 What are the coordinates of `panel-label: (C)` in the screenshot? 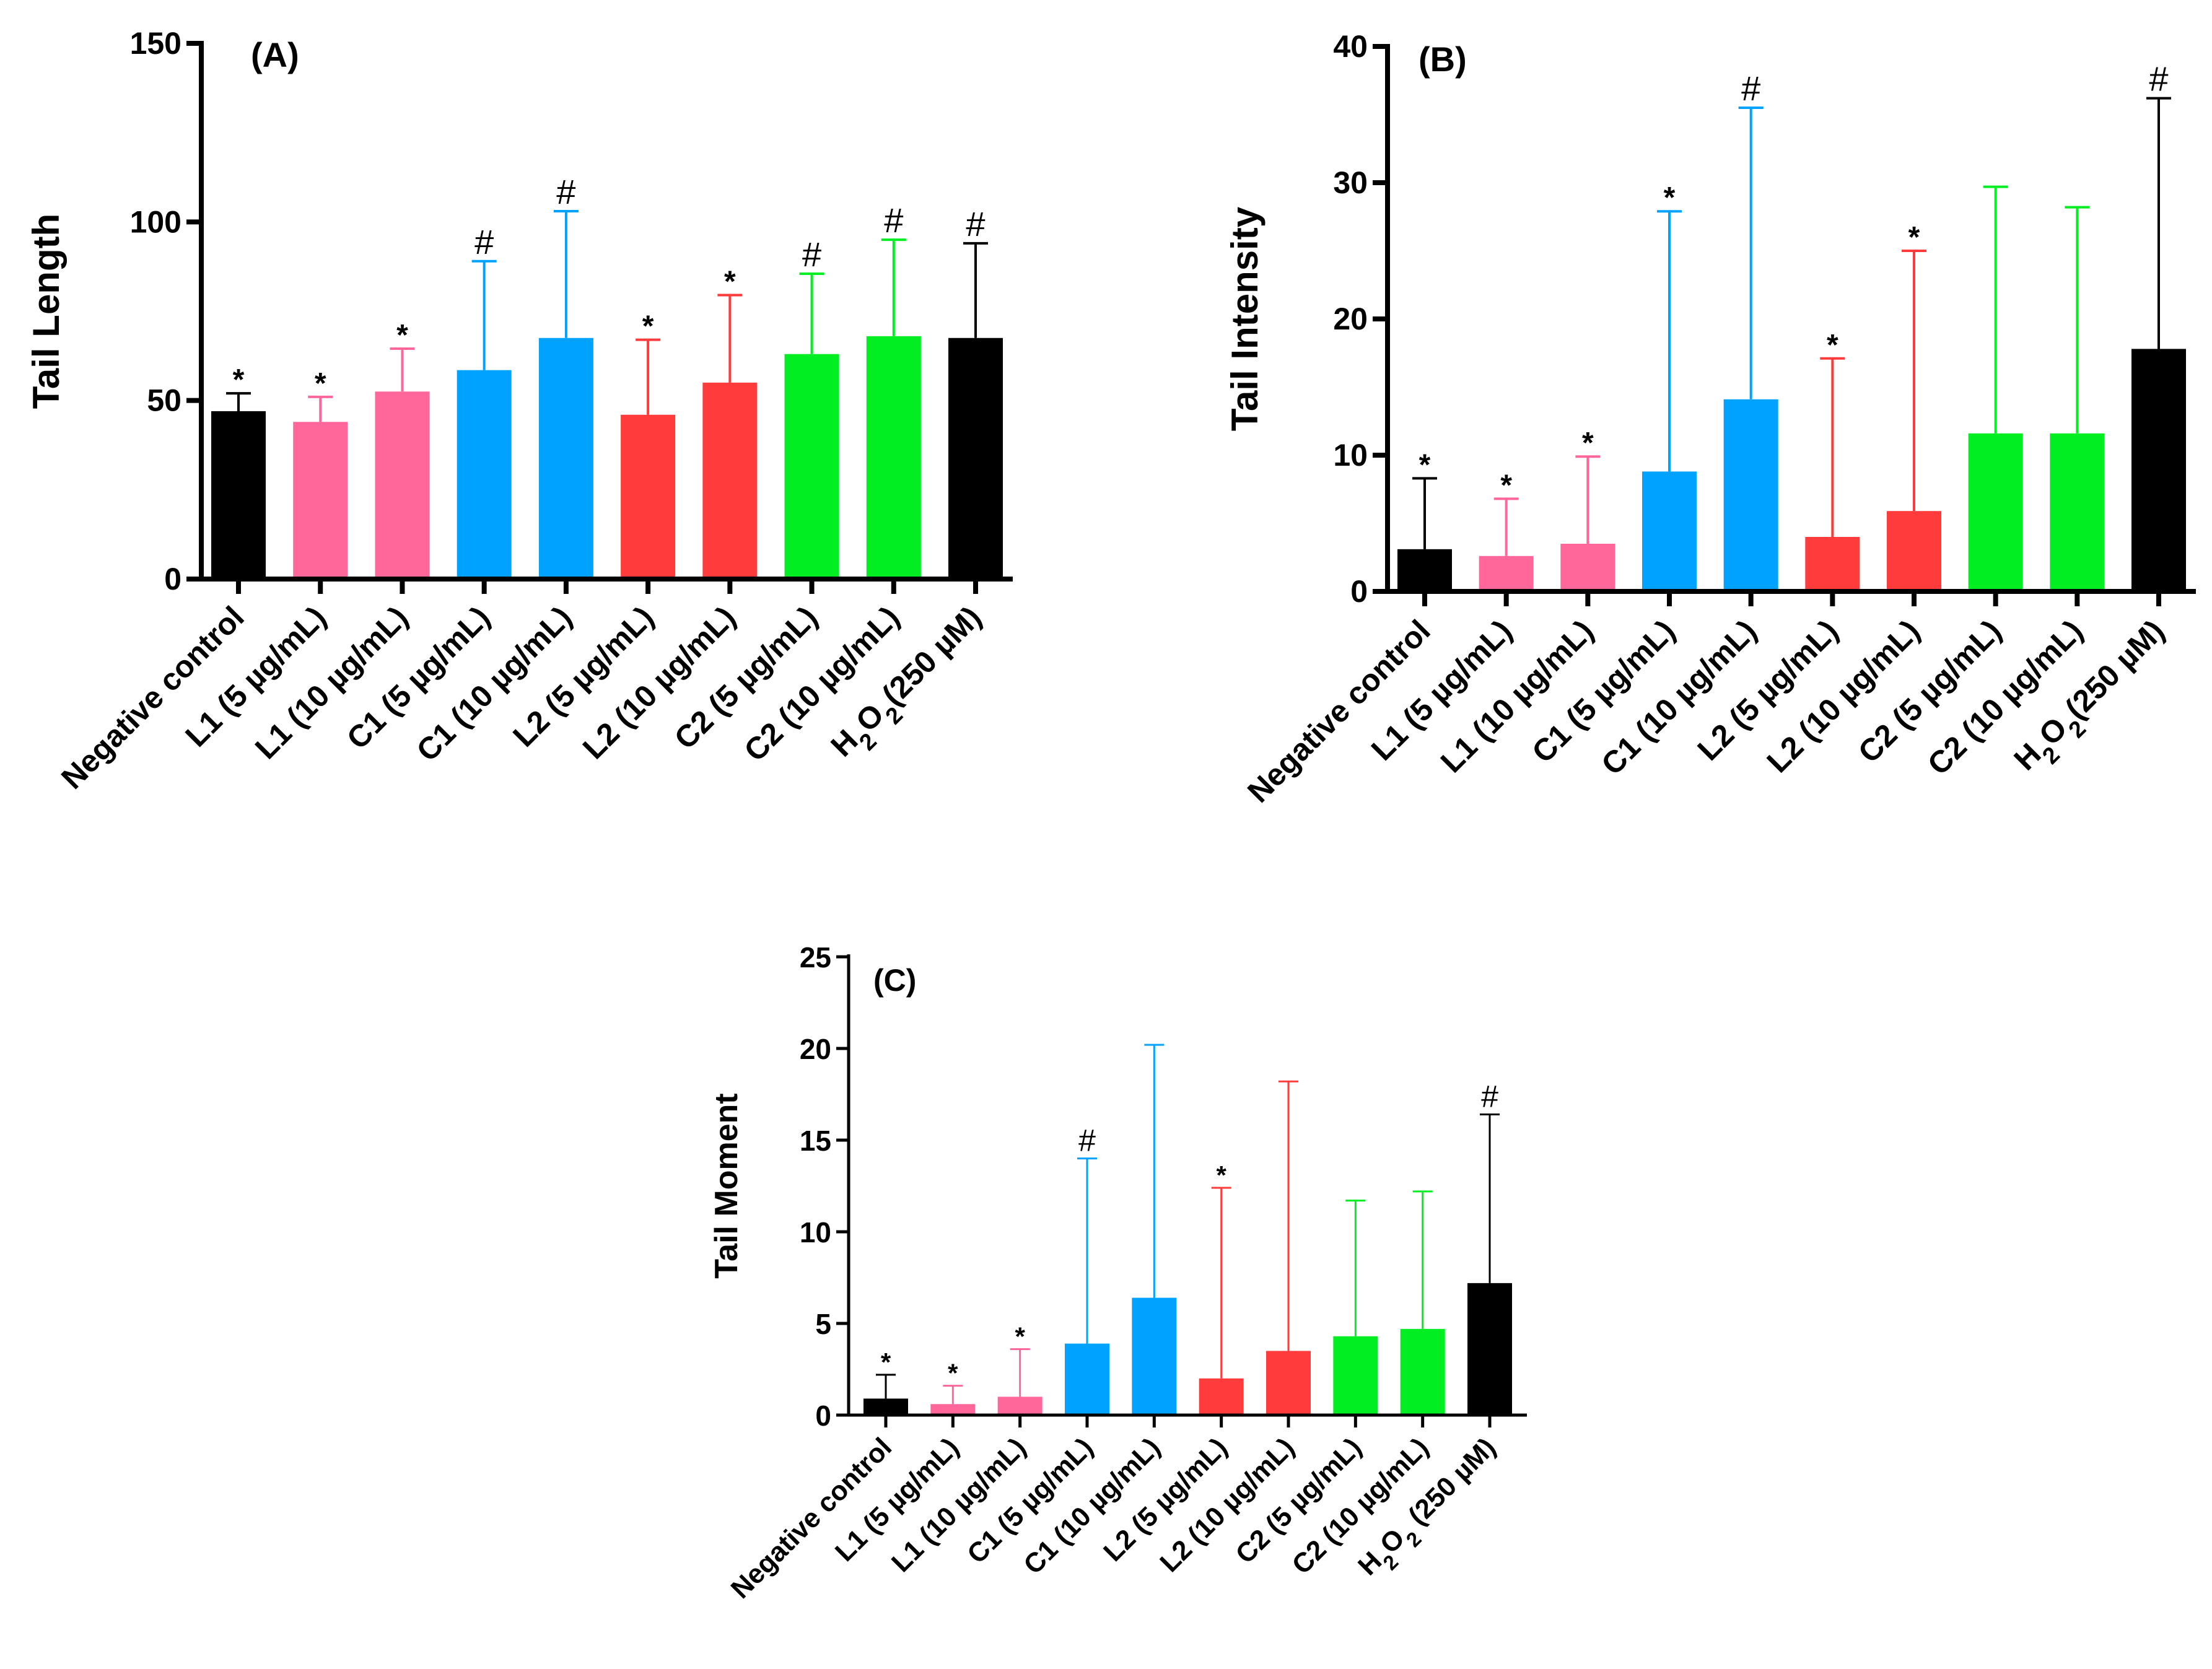 It's located at (895, 981).